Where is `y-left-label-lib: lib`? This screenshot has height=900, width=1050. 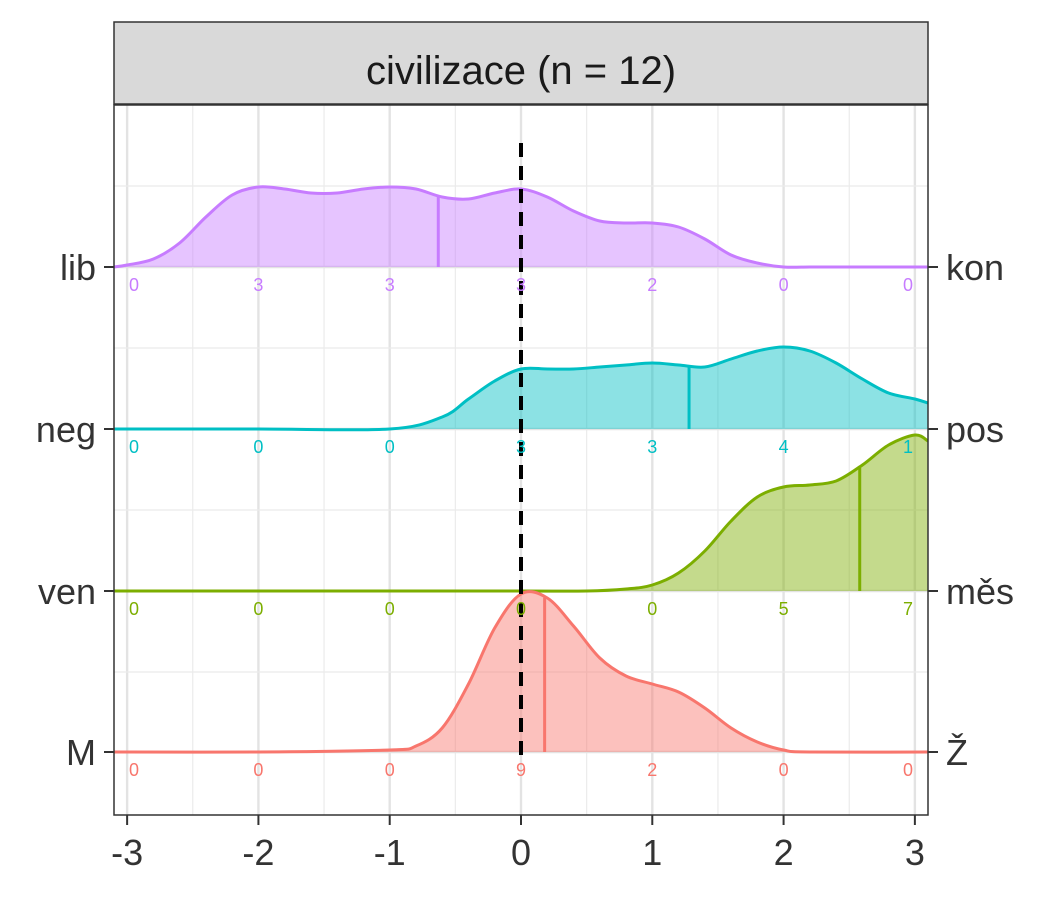 y-left-label-lib: lib is located at coordinates (78, 267).